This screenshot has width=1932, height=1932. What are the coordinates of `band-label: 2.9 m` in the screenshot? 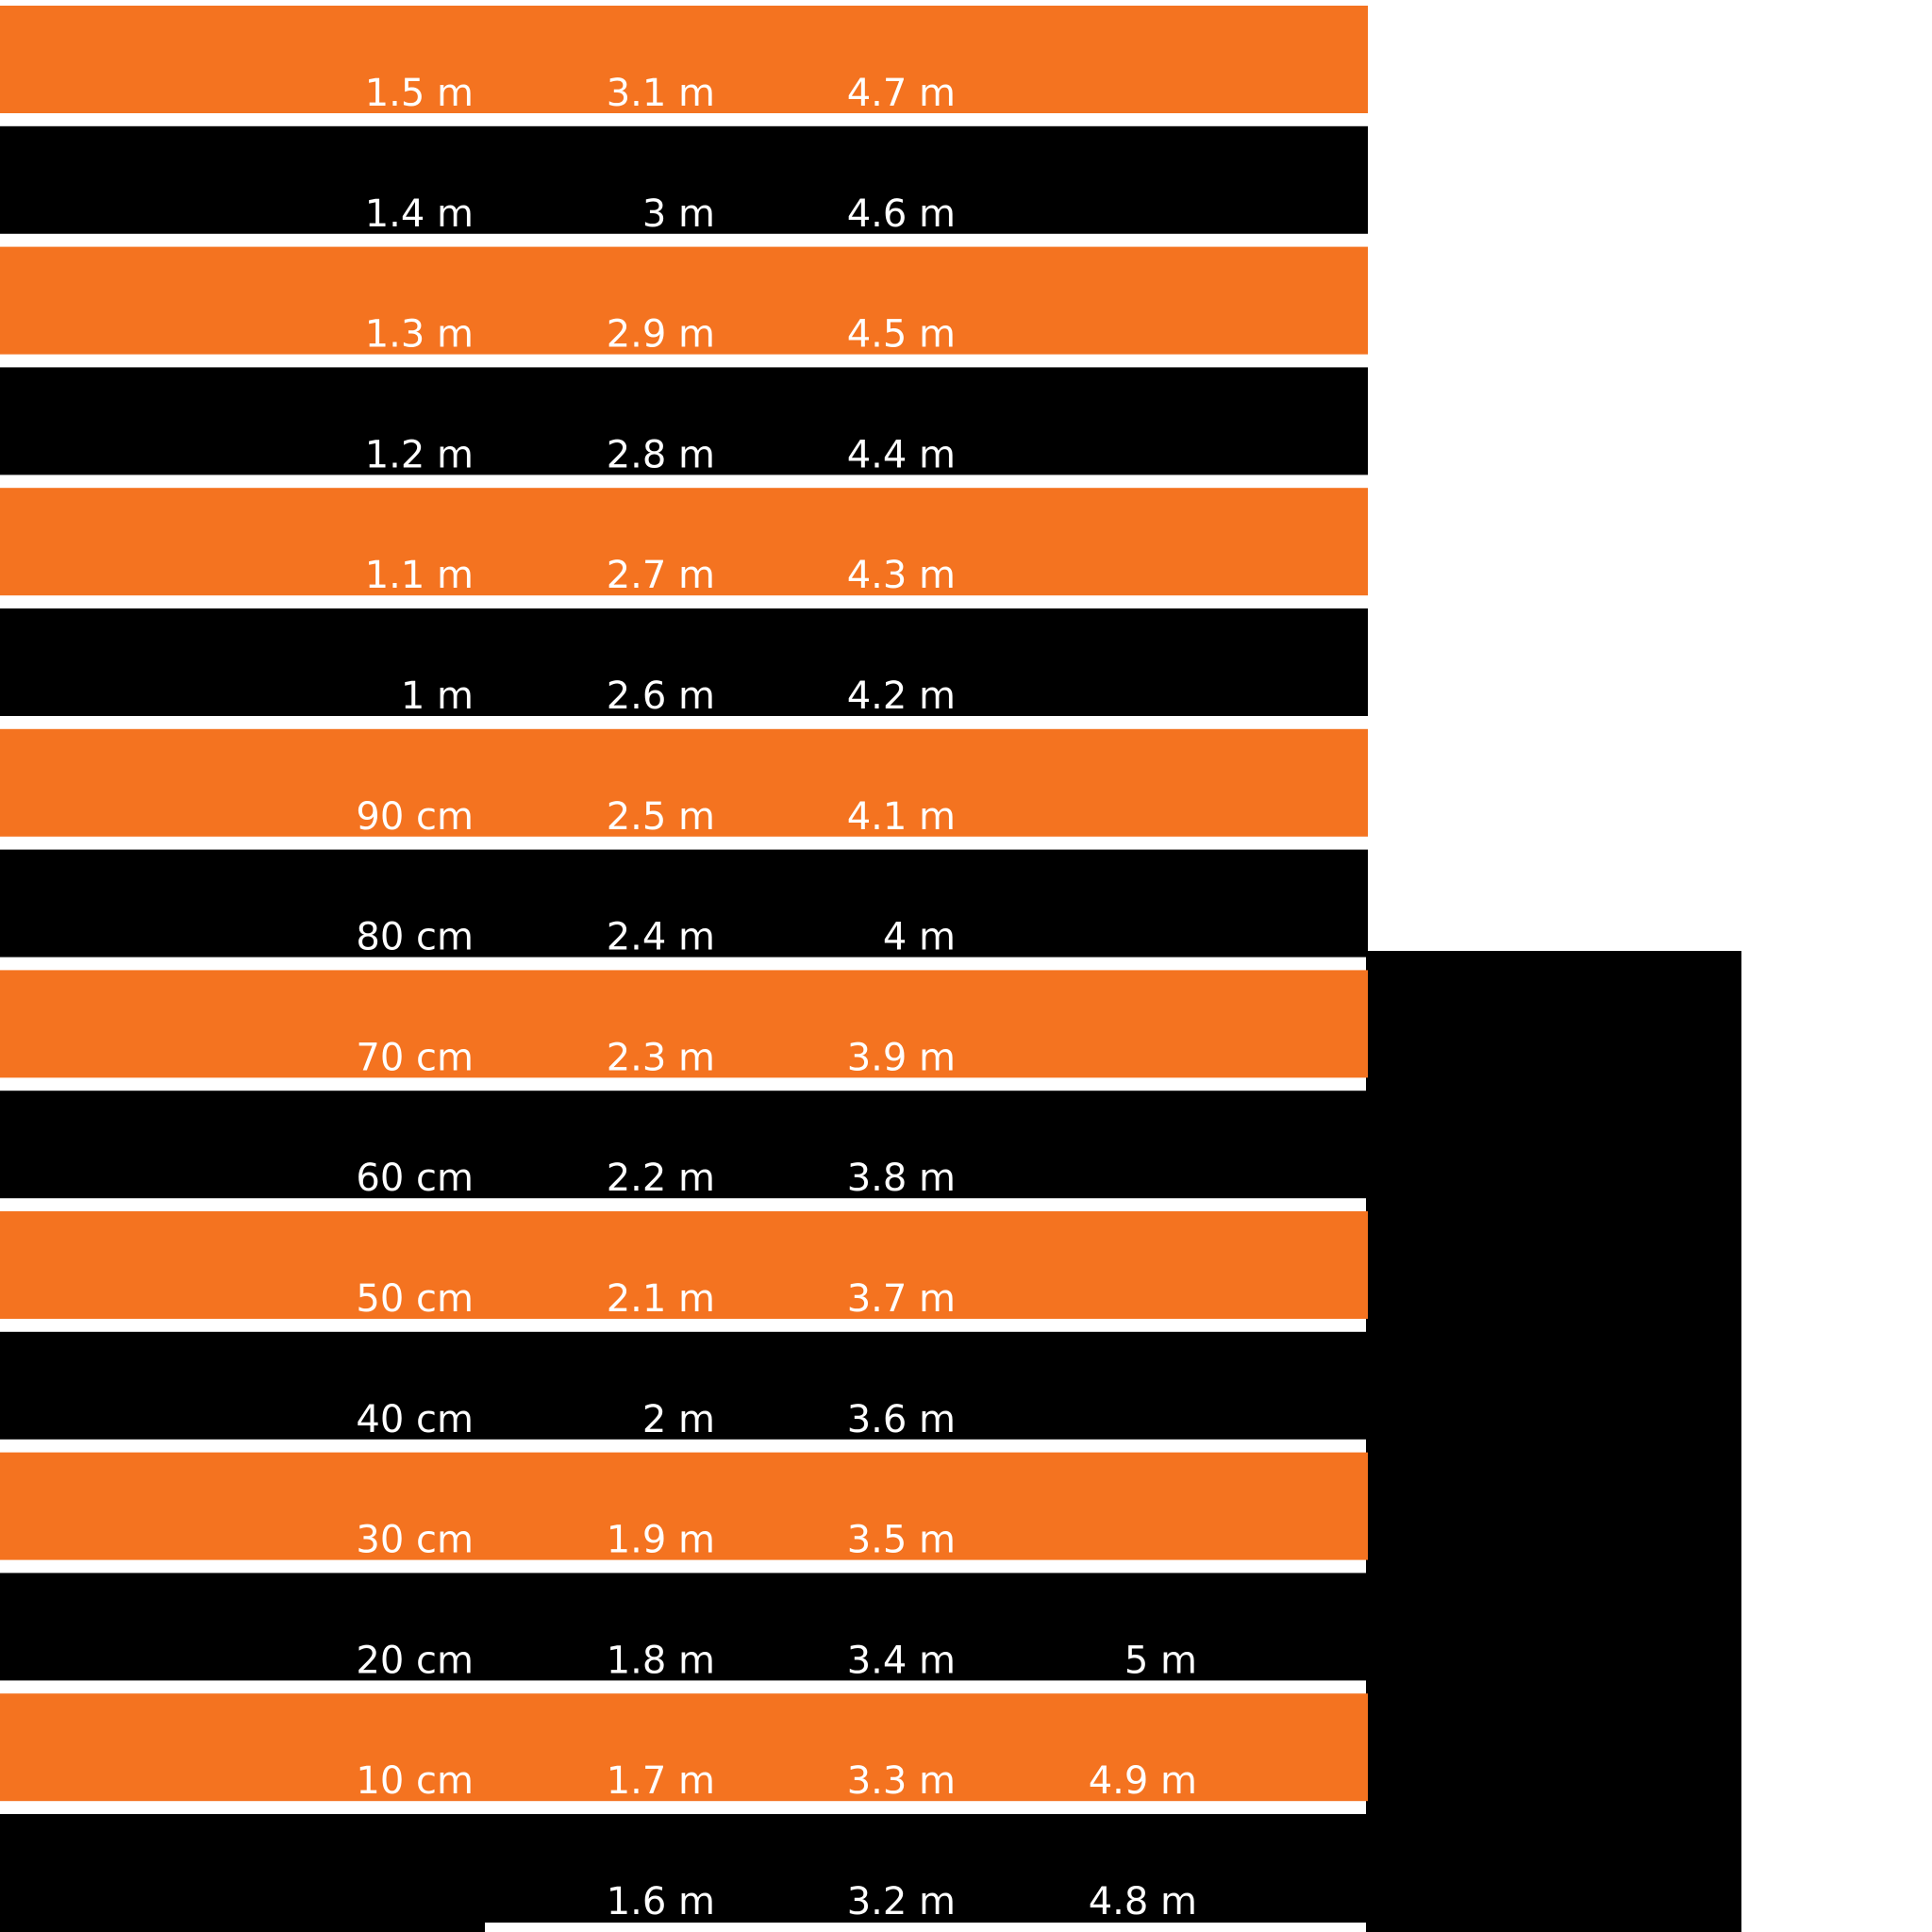 It's located at (661, 335).